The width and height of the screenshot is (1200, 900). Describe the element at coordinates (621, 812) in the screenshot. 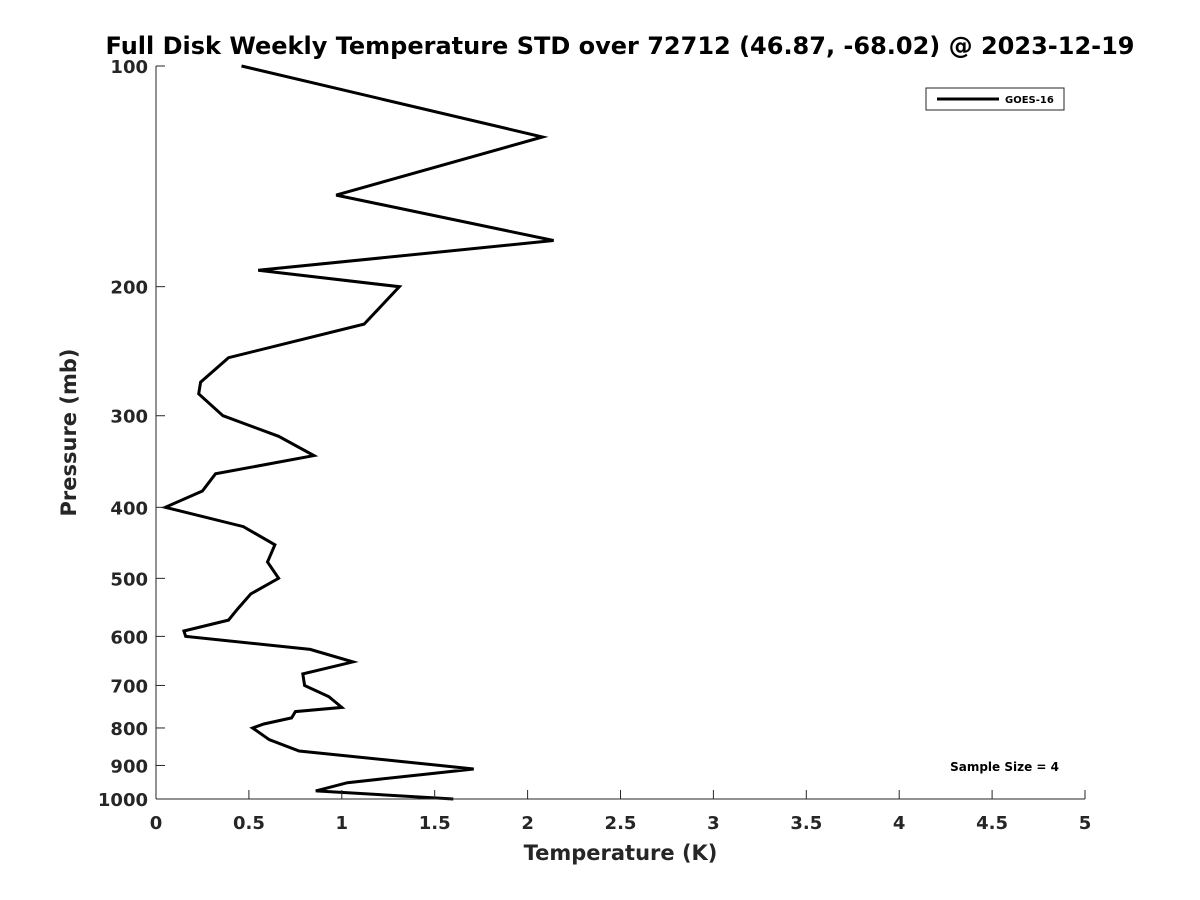

I see `x-axis: 0 0.5 1 1.5 2 2.5 3 3.5 4 4.5 5` at that location.